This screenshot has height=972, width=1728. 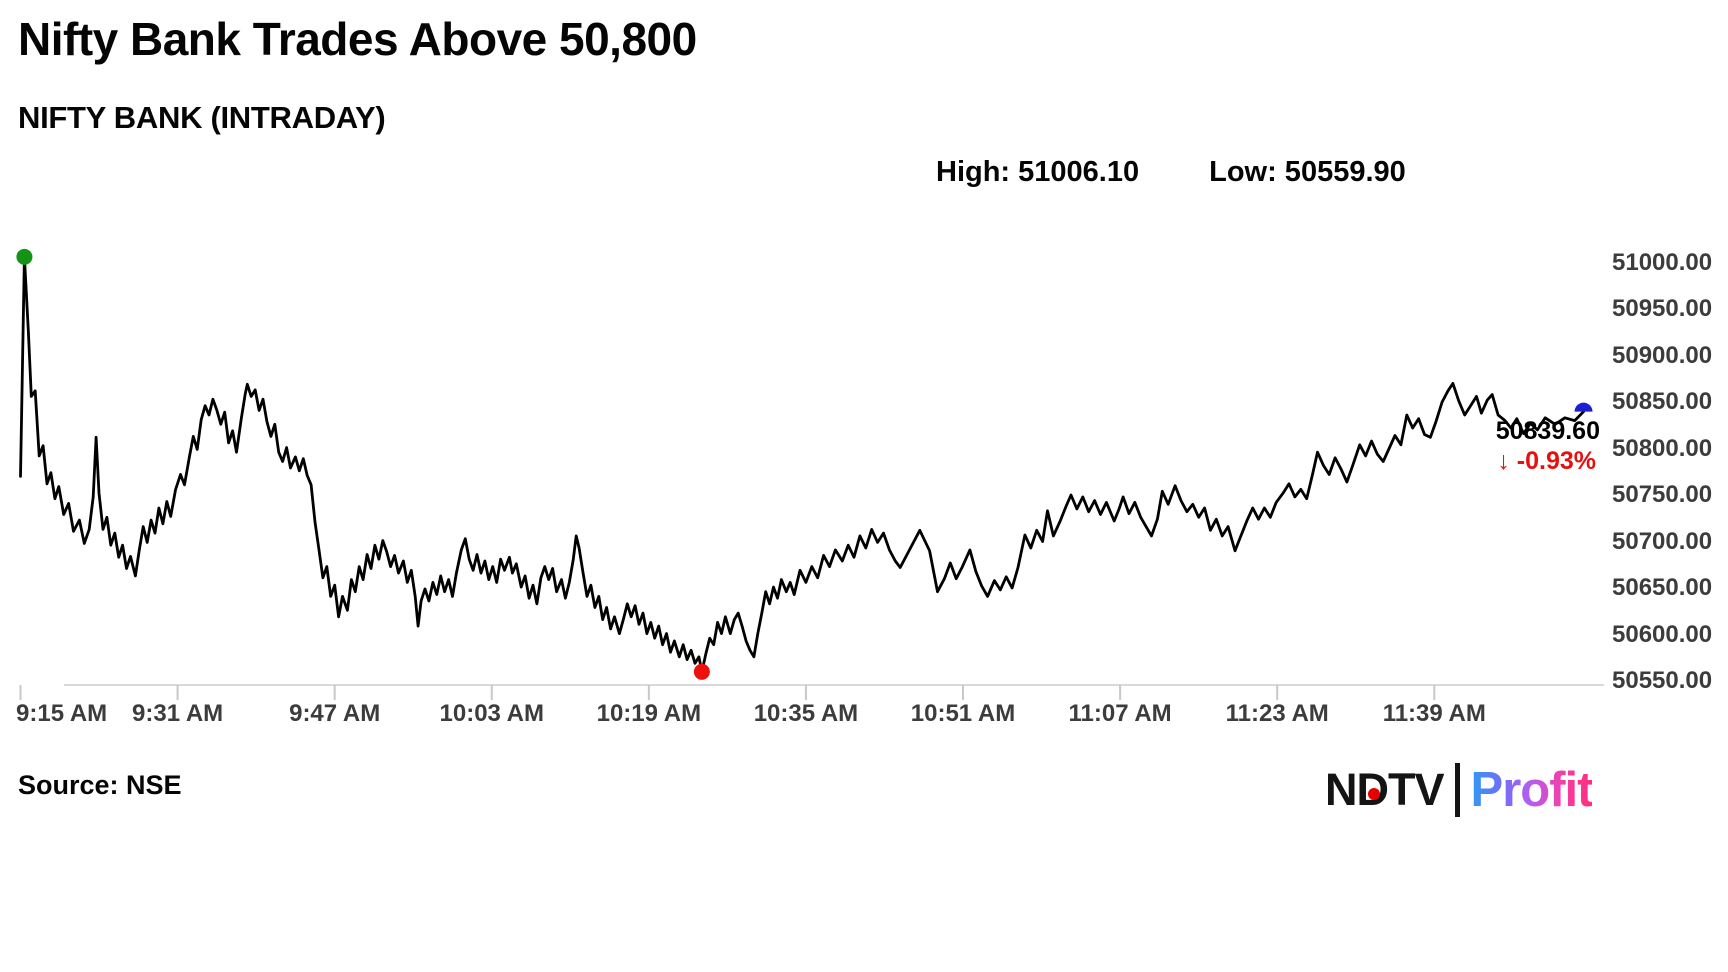 I want to click on x-axis-label: 10:03 AM, so click(x=491, y=713).